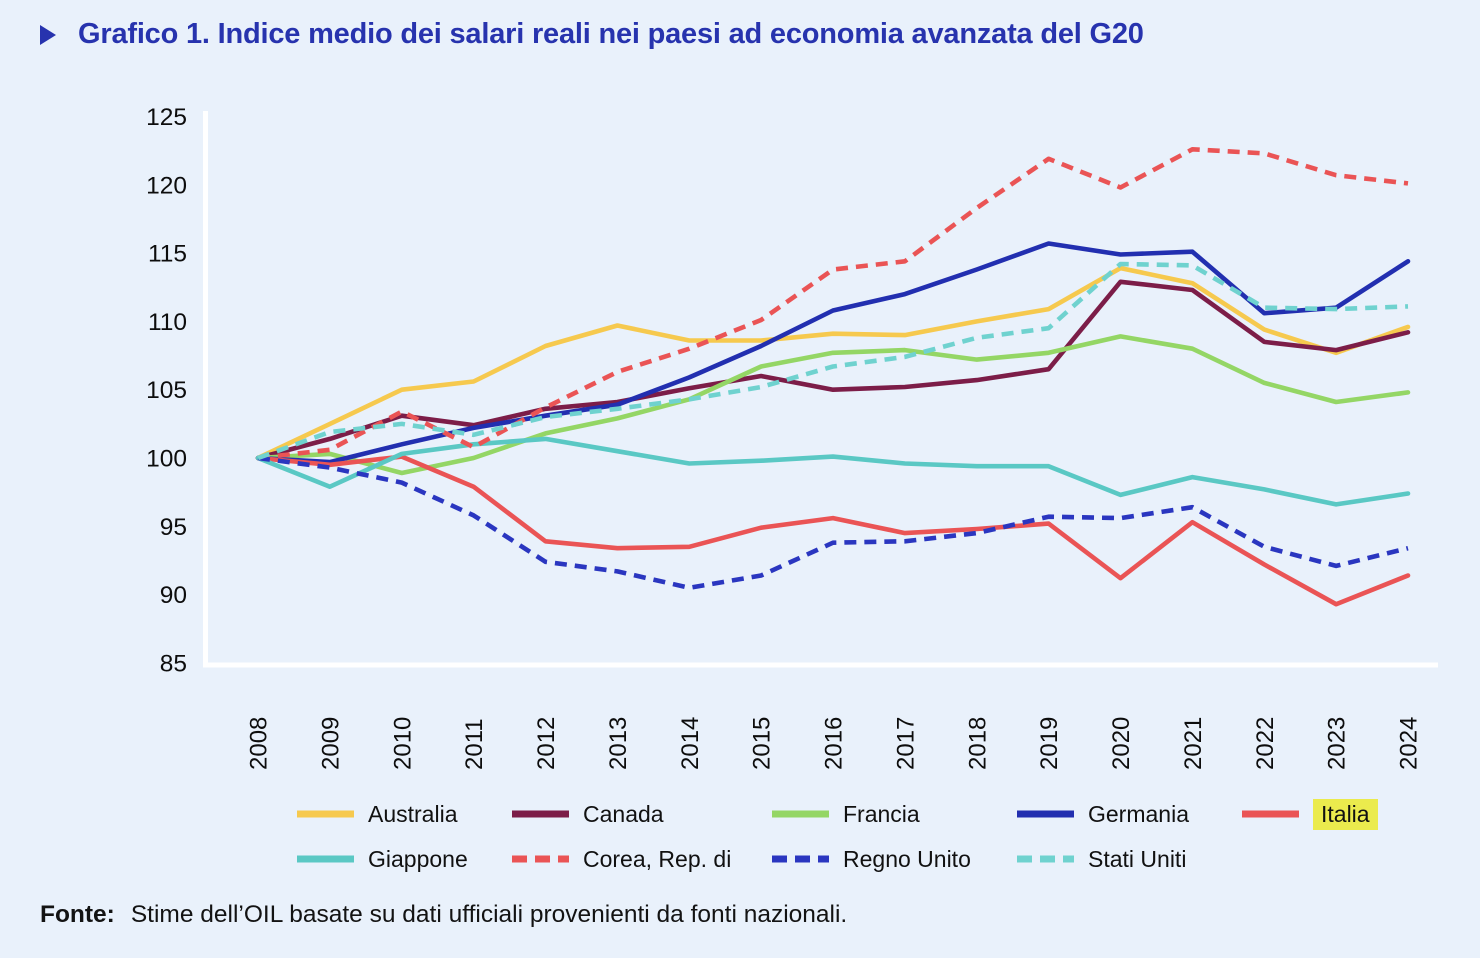 The image size is (1480, 958). I want to click on x-tick-label: 2014, so click(690, 743).